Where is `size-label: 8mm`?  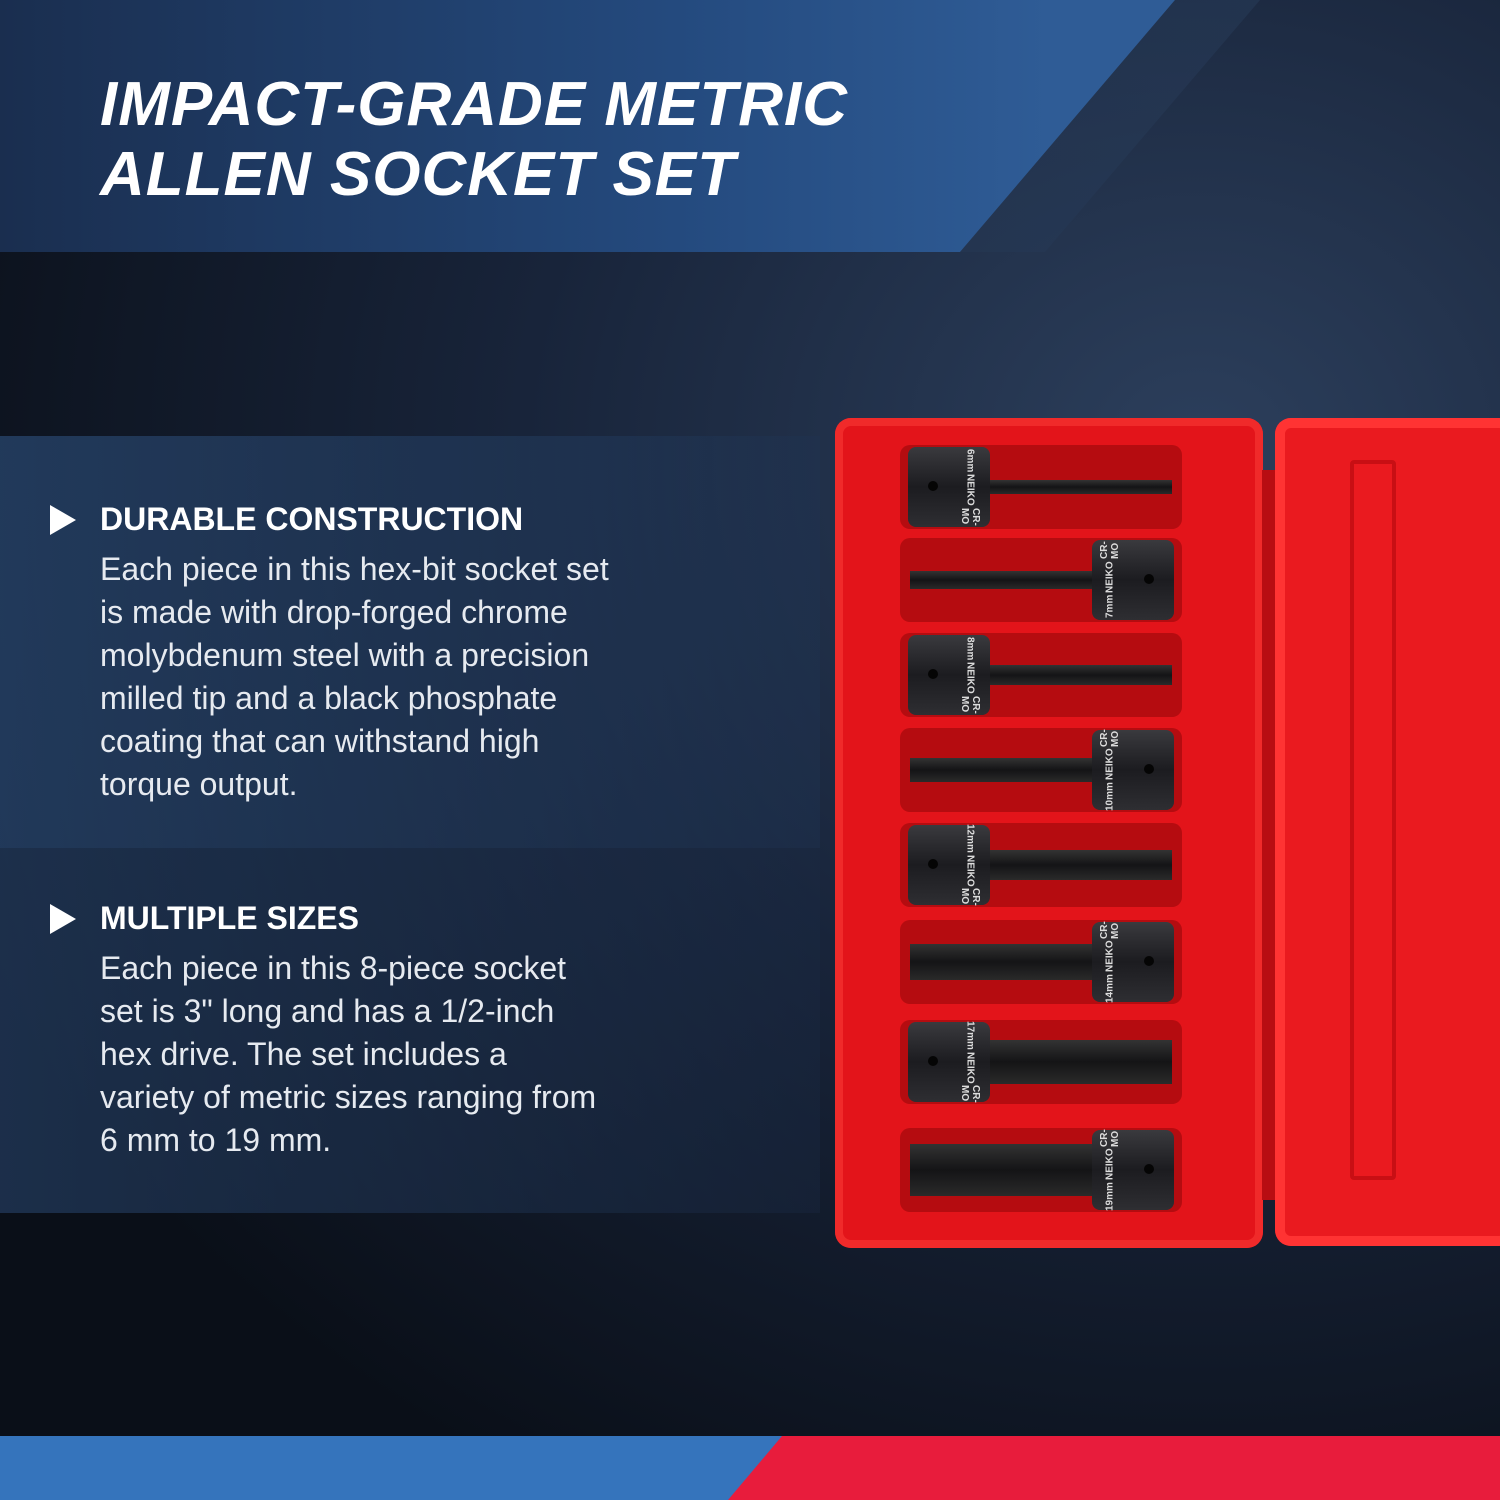
size-label: 8mm is located at coordinates (970, 648).